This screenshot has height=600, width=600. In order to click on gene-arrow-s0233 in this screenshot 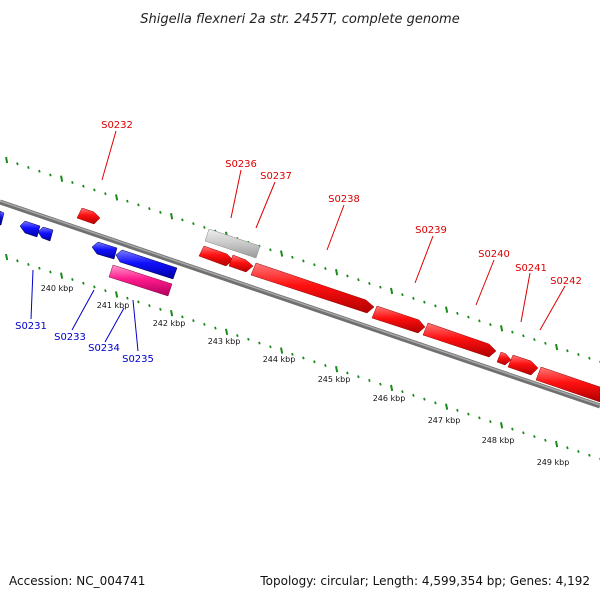, I will do `click(104, 250)`.